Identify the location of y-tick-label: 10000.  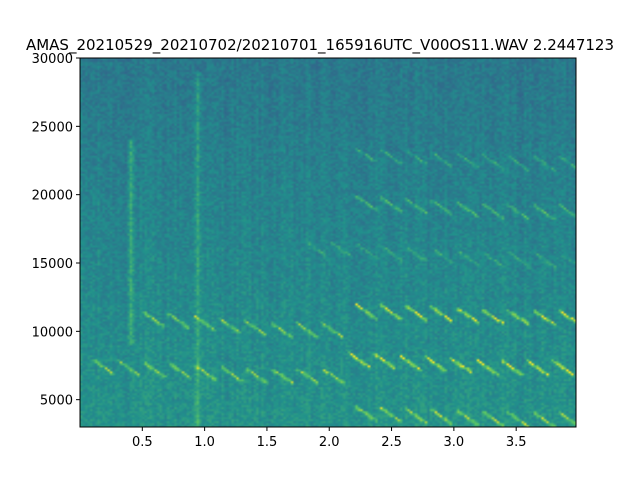
(52, 332).